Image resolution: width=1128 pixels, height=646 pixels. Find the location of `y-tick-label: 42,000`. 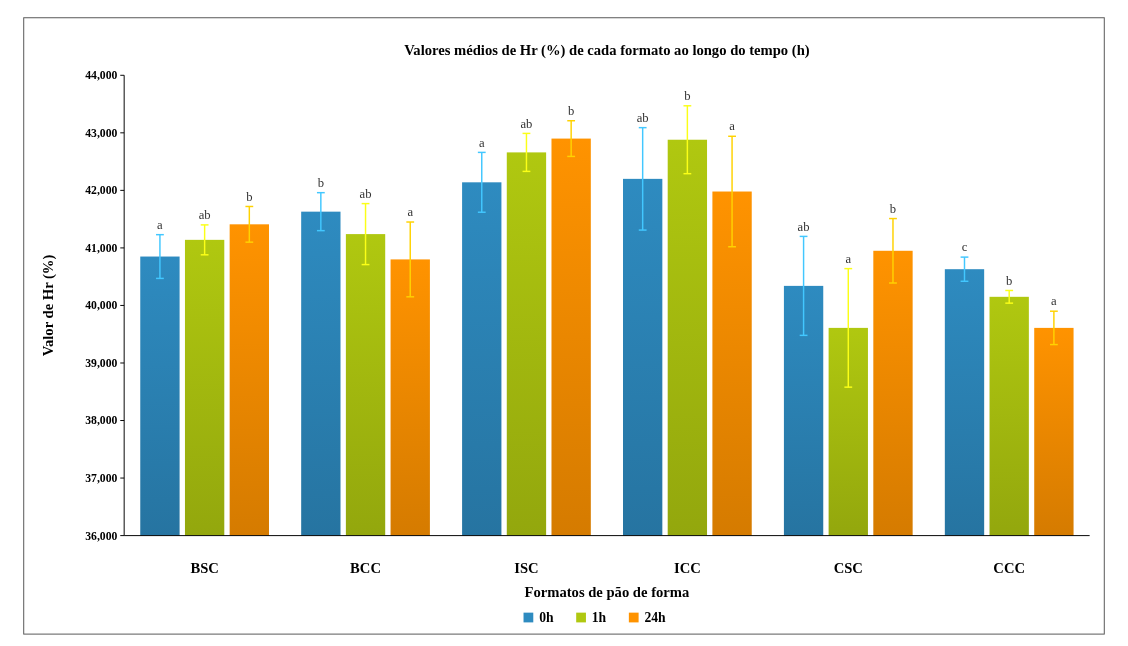

y-tick-label: 42,000 is located at coordinates (101, 191).